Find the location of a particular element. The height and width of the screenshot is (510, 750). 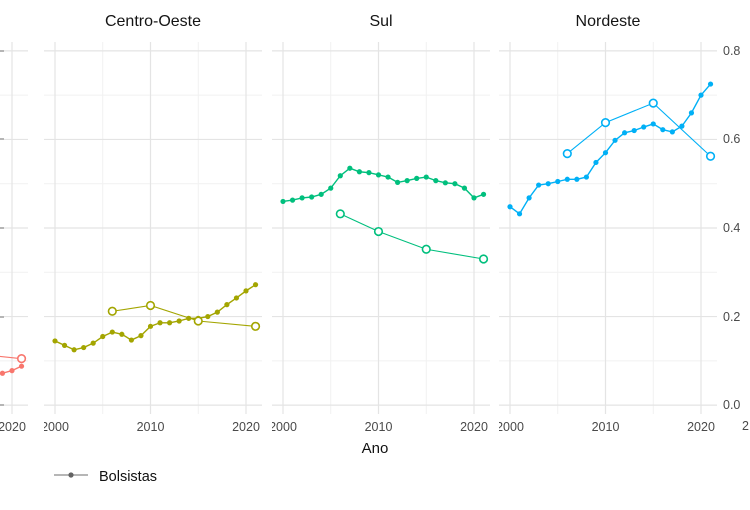

facet-title: Sul is located at coordinates (380, 21).